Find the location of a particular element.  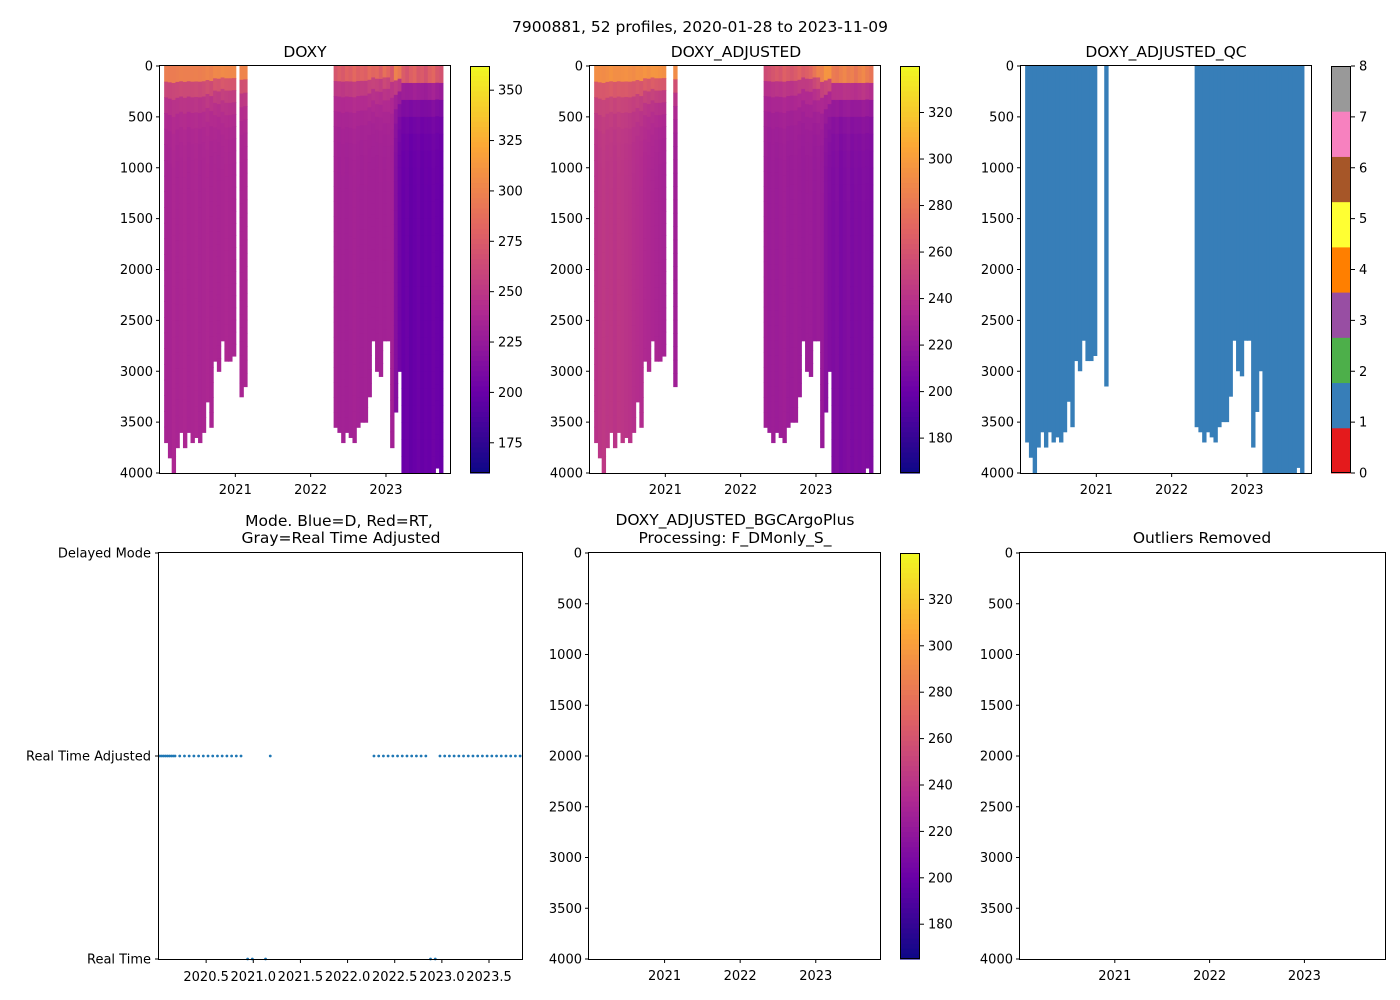

y-tick-label: 1000 is located at coordinates (565, 655).